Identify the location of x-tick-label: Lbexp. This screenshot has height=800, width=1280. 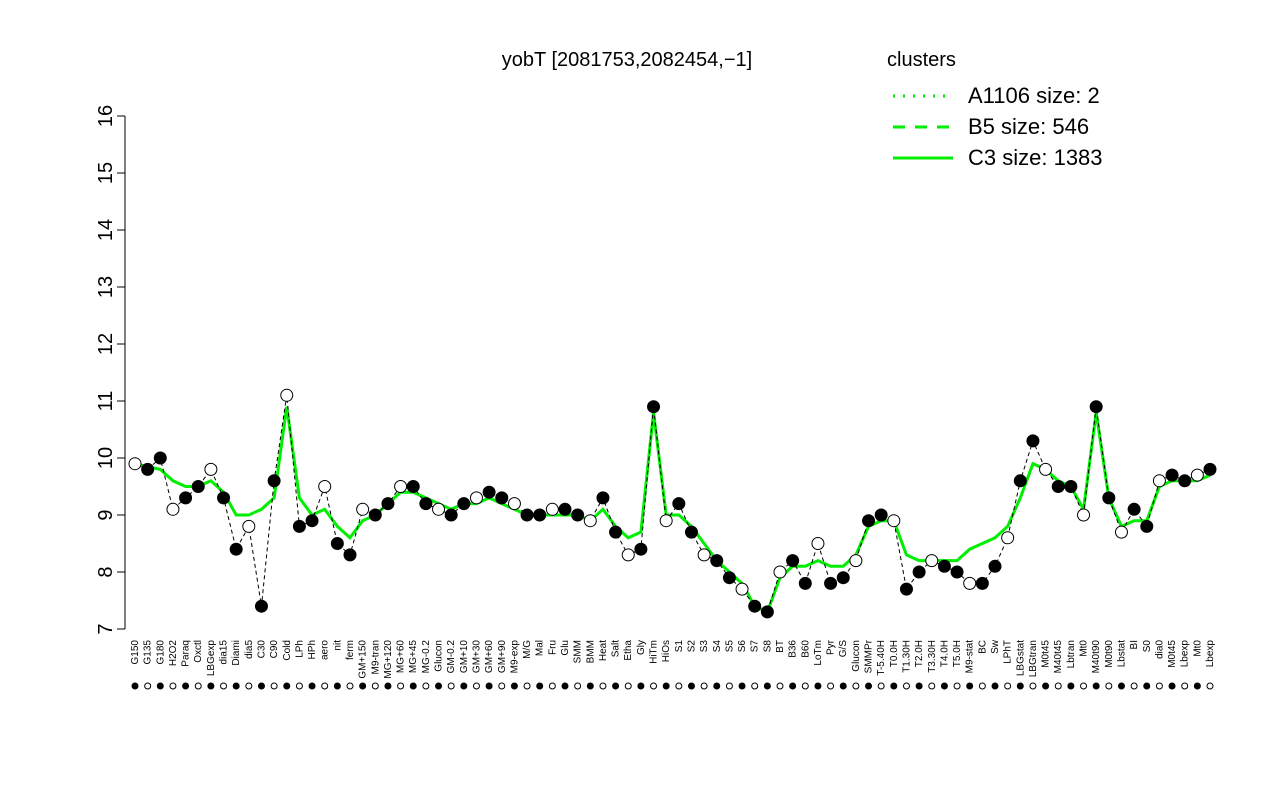
(1185, 654).